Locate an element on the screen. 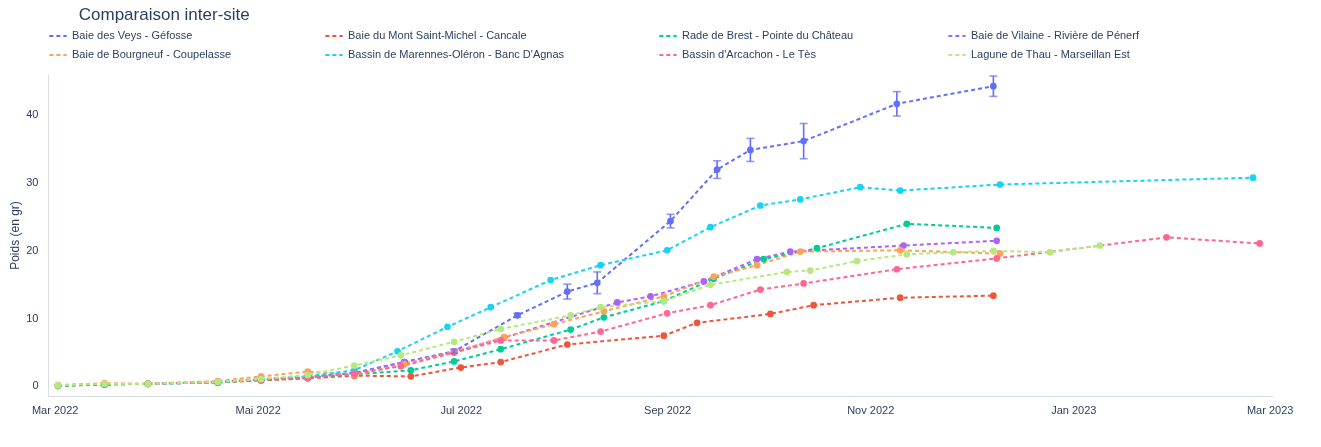 The height and width of the screenshot is (447, 1321). x-tick-label: Jan 2023 is located at coordinates (1074, 409).